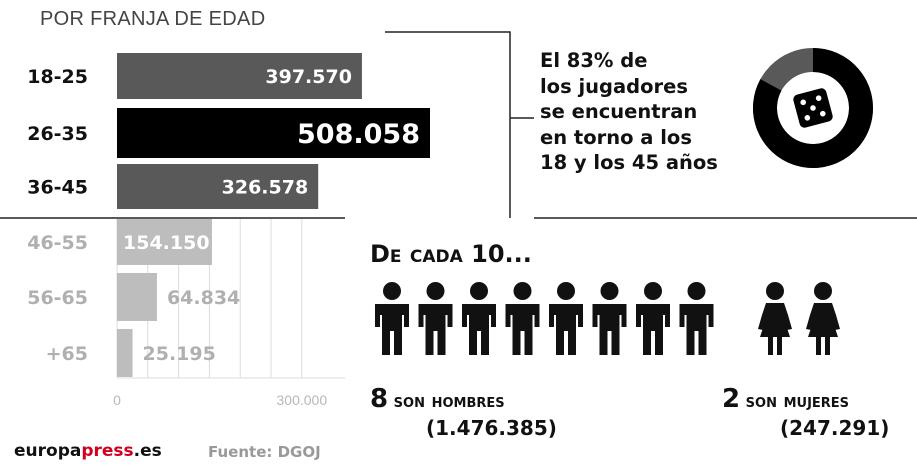  I want to click on value-label: 326.578, so click(265, 188).